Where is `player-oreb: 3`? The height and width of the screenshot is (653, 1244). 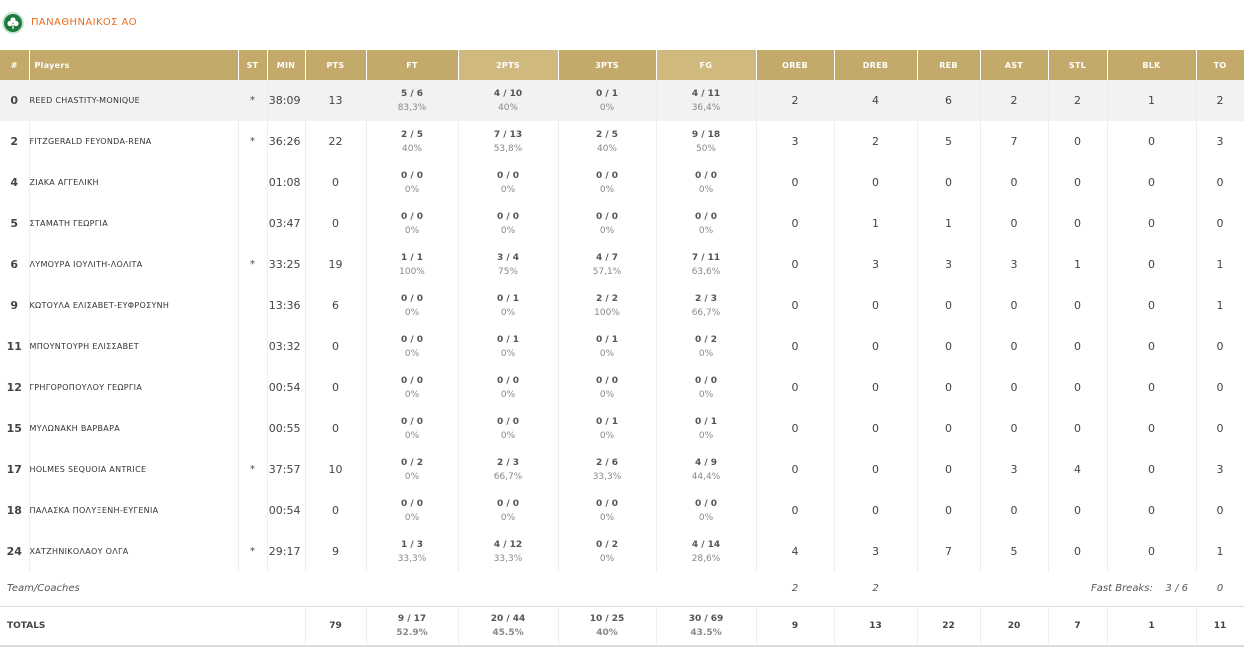 player-oreb: 3 is located at coordinates (795, 141).